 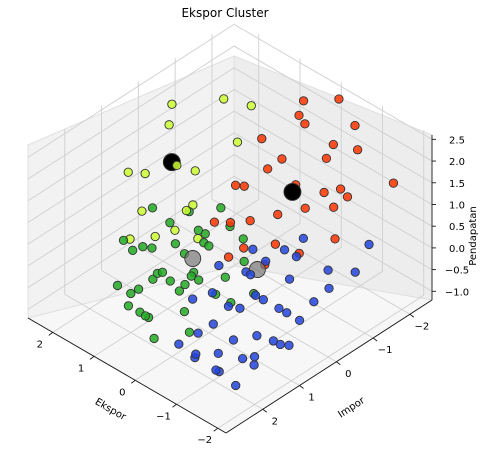 I want to click on x-axis-label: Ekspor, so click(x=111, y=410).